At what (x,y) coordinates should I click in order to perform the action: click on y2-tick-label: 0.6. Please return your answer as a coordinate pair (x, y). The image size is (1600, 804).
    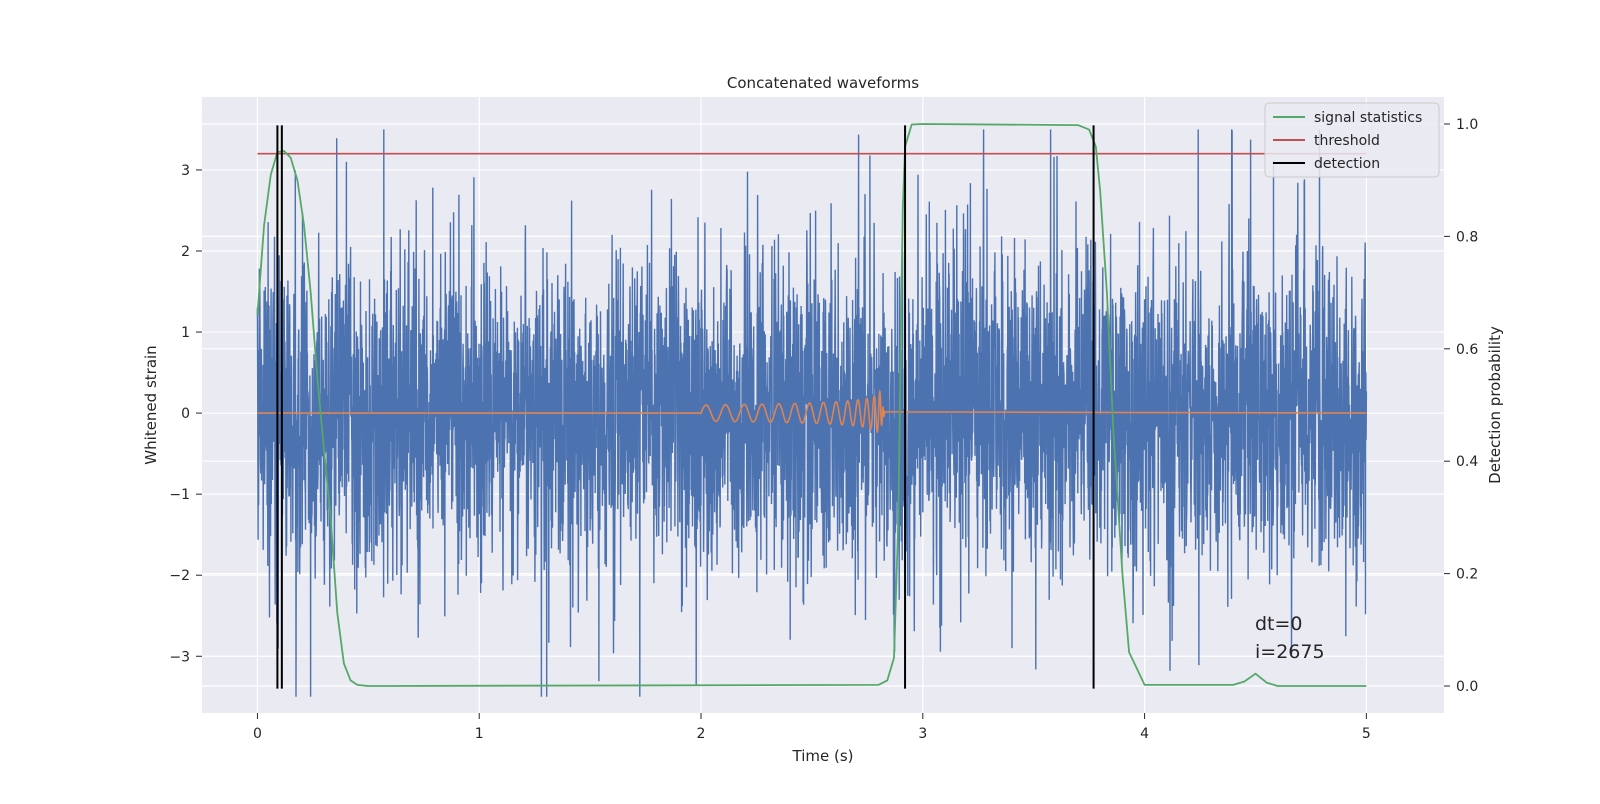
    Looking at the image, I should click on (1467, 350).